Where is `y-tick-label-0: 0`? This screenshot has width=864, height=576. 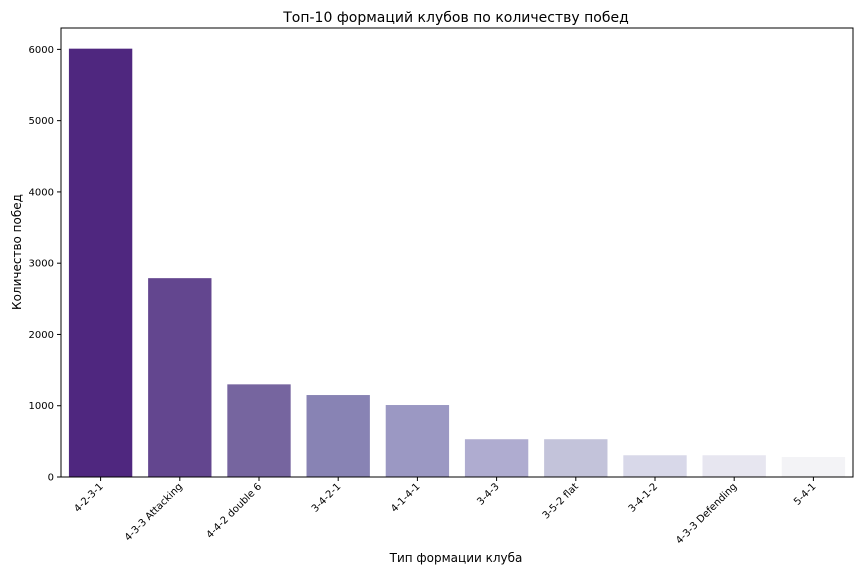
y-tick-label-0: 0 is located at coordinates (51, 478).